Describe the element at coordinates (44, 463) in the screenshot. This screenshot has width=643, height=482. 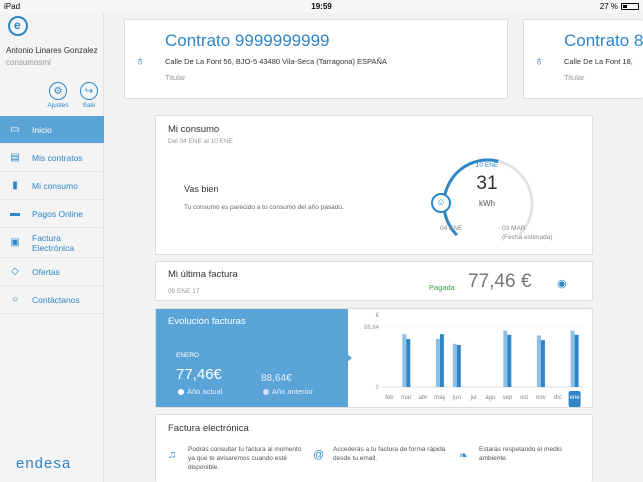
I see `endesa-brand-logo: endesa` at that location.